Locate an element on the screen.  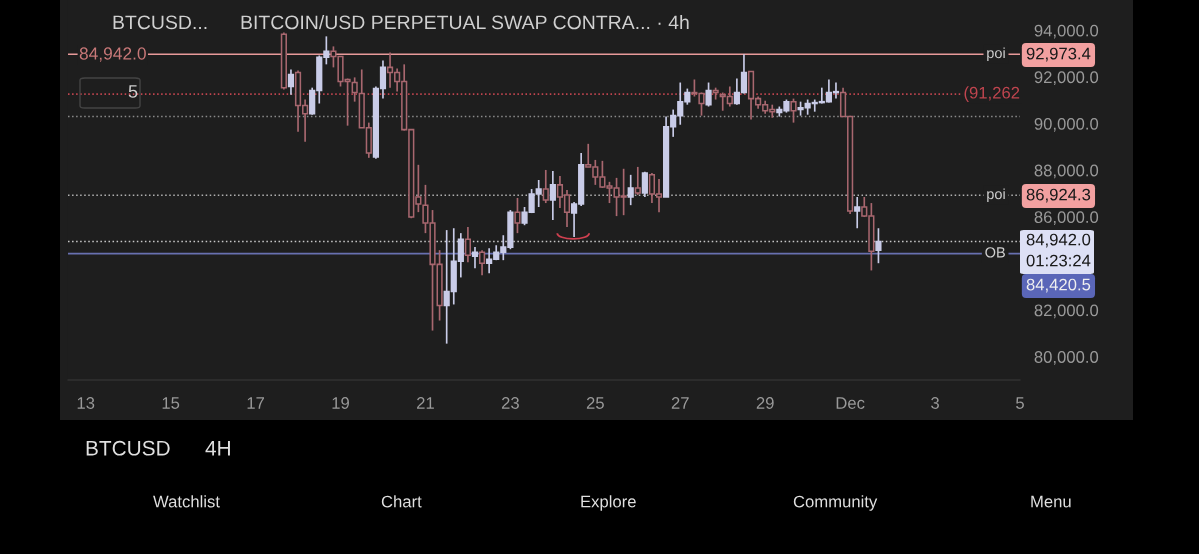
text: Chart is located at coordinates (401, 501).